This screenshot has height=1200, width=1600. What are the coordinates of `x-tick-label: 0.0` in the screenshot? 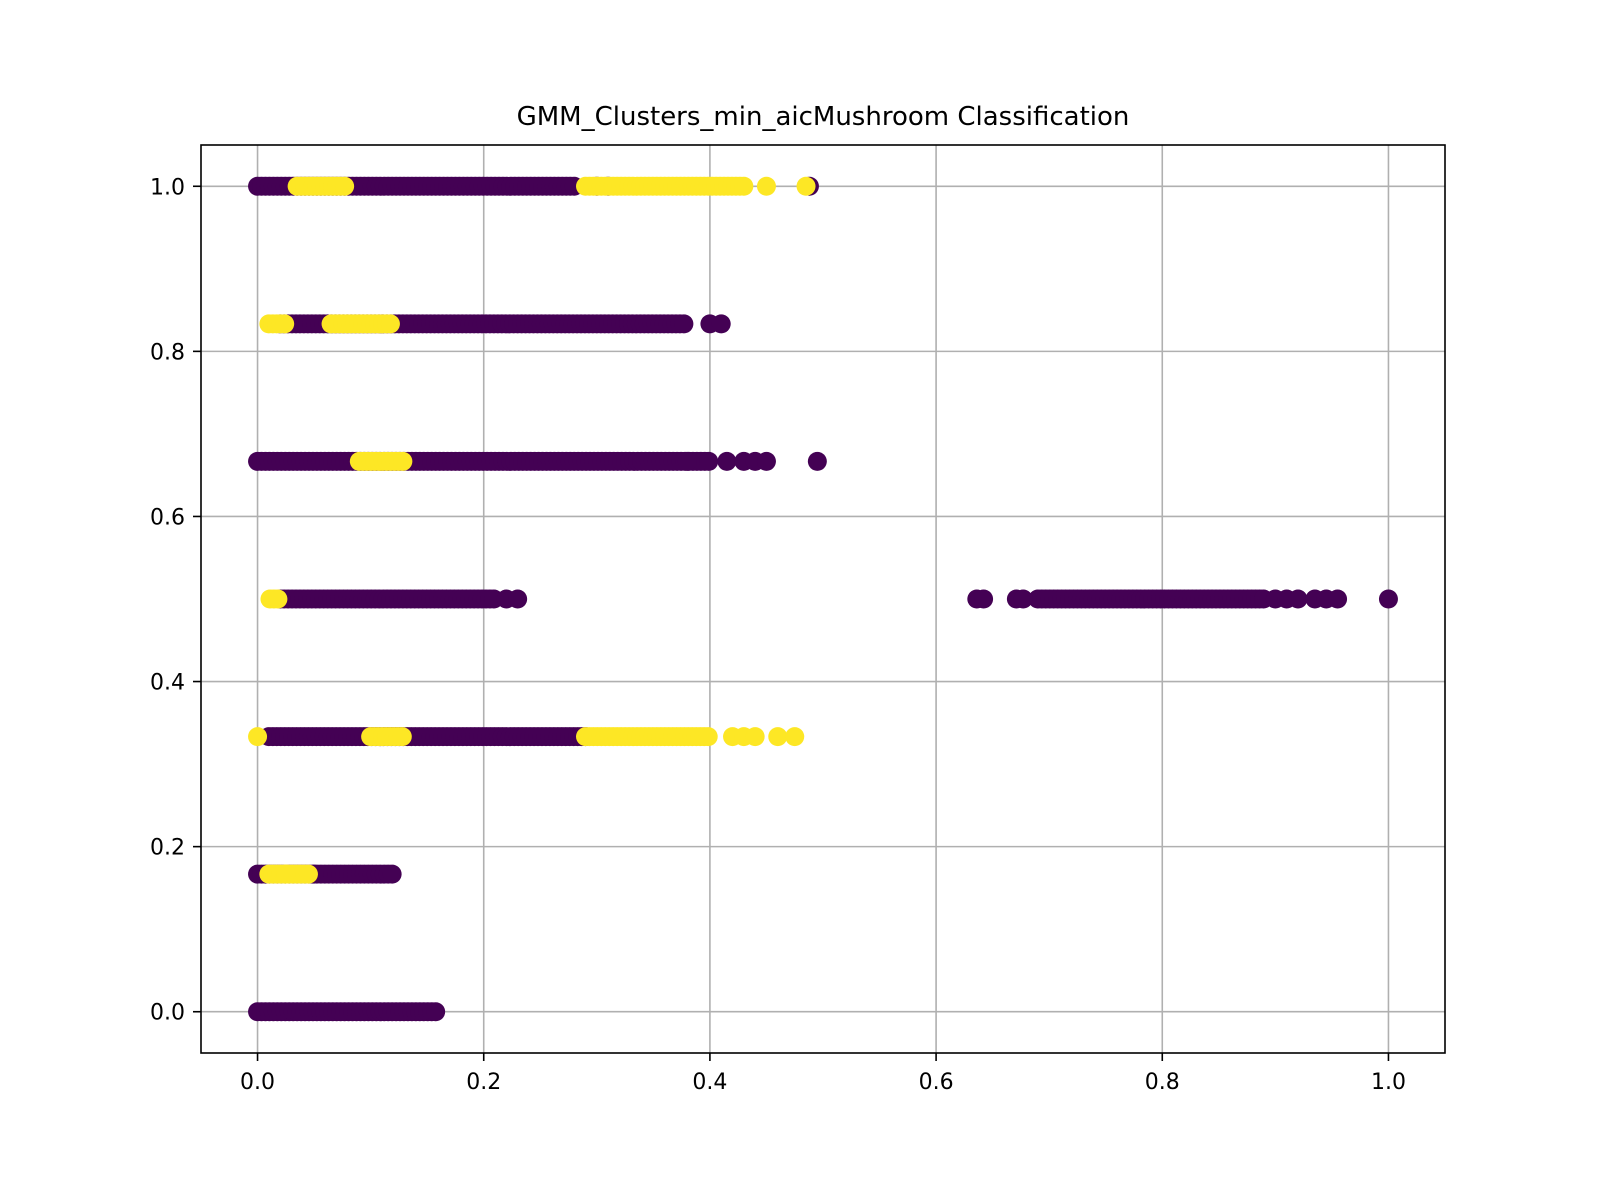 It's located at (257, 1082).